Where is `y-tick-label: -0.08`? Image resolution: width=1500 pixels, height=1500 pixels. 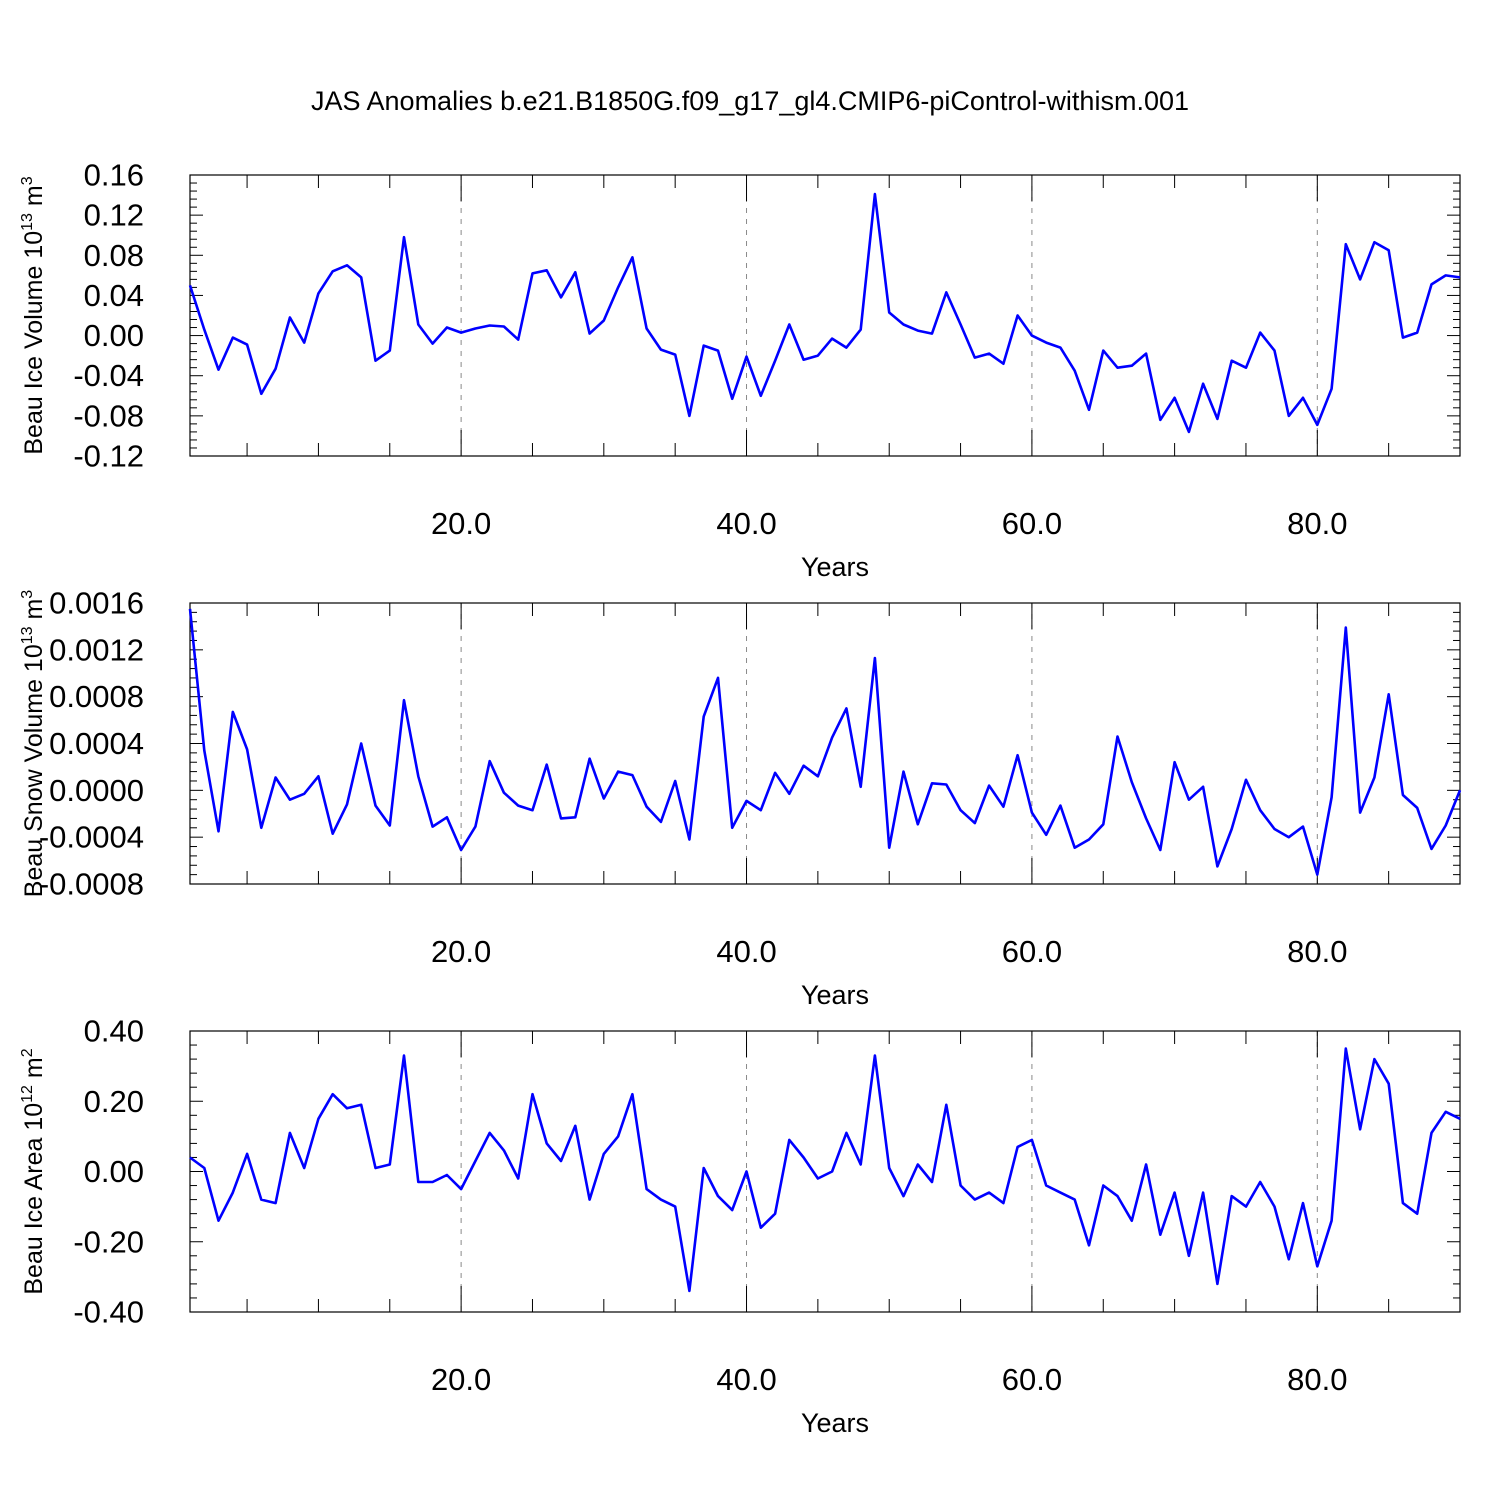
y-tick-label: -0.08 is located at coordinates (108, 415).